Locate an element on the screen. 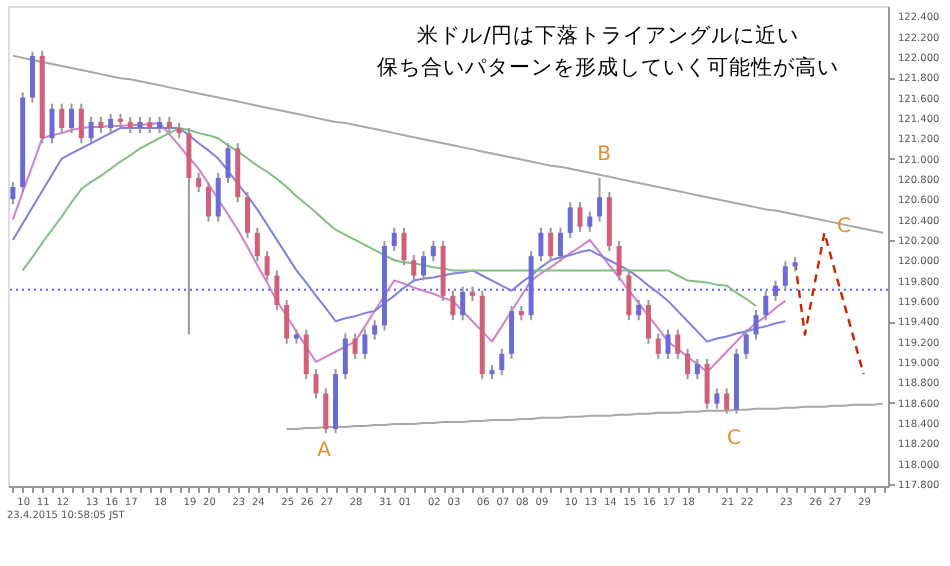 The image size is (950, 566). line-series is located at coordinates (829, 303).